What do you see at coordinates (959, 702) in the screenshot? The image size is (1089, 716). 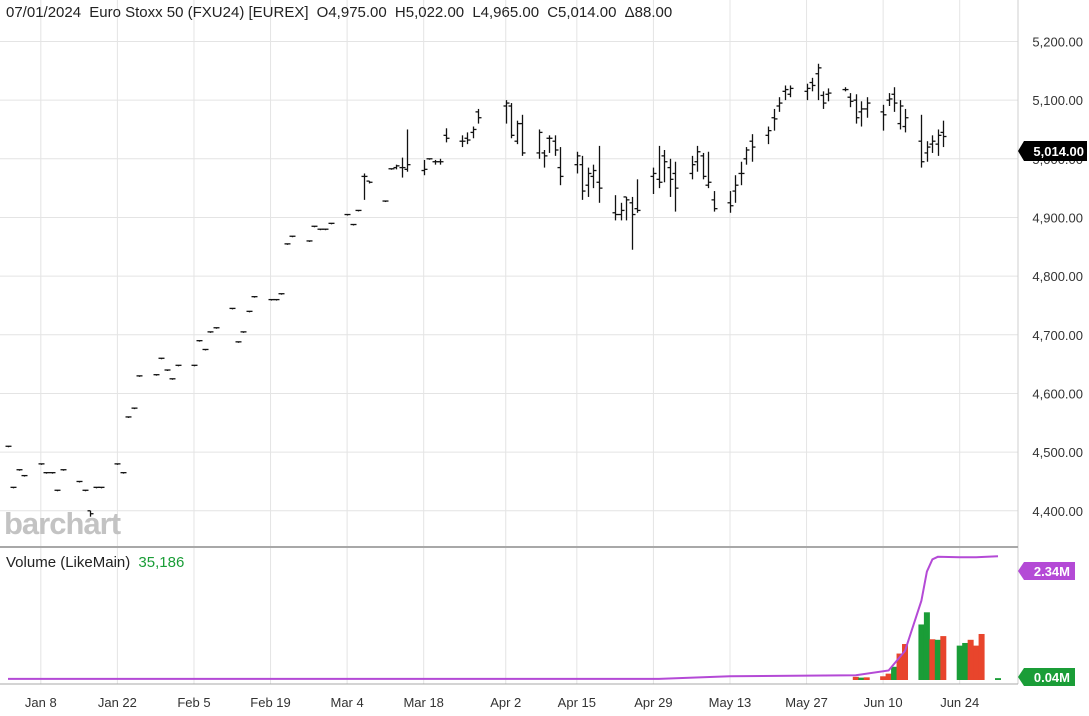 I see `x-tick-label: Jun 24` at bounding box center [959, 702].